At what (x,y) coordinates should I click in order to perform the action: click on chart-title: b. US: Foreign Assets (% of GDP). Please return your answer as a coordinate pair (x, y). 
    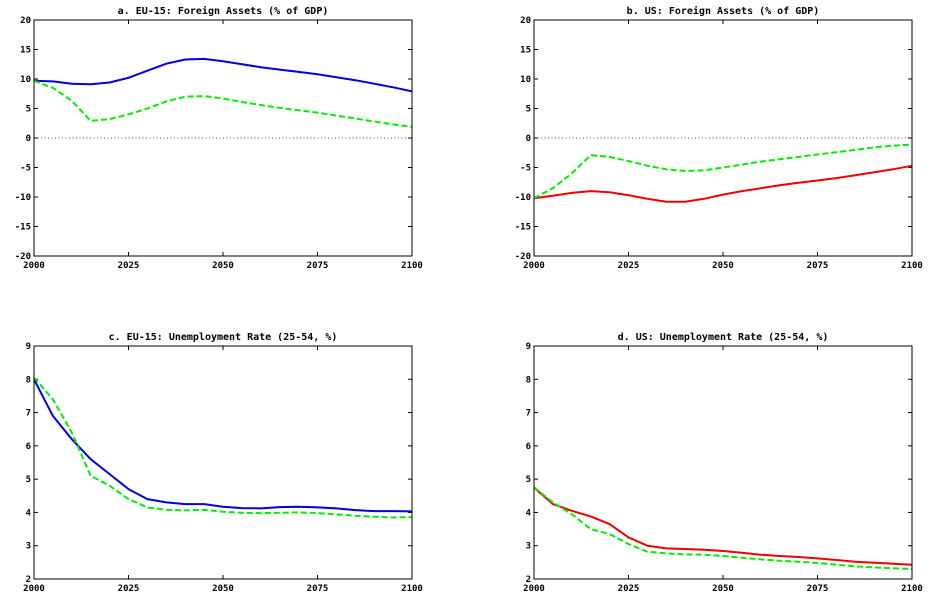
    Looking at the image, I should click on (723, 11).